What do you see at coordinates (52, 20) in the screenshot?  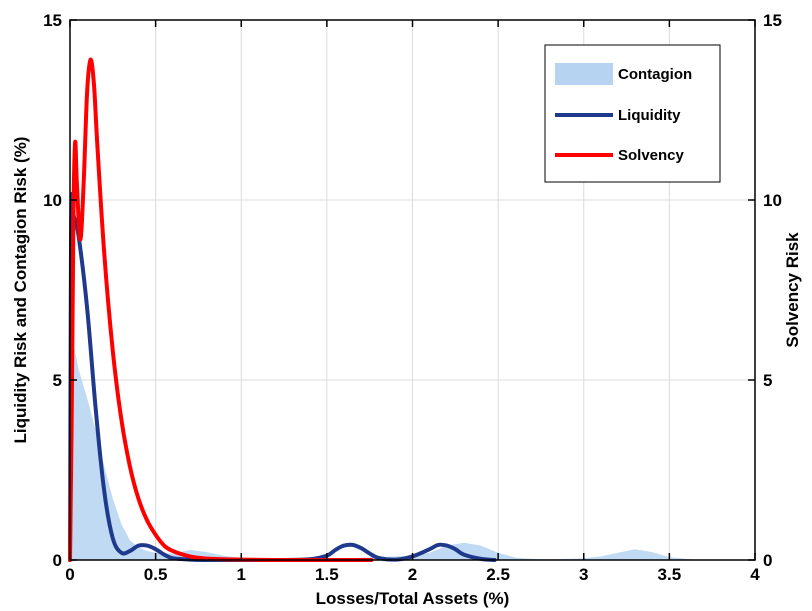 I see `y-left-tick-label: 15` at bounding box center [52, 20].